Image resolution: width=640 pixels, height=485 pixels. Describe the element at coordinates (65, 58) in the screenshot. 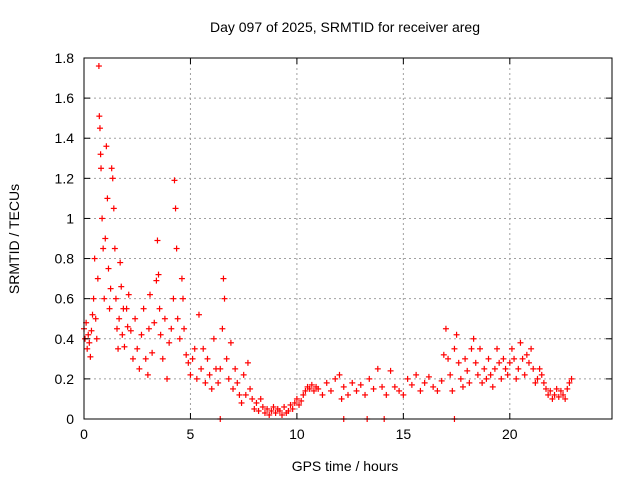

I see `y-tick-label: 1.8` at that location.